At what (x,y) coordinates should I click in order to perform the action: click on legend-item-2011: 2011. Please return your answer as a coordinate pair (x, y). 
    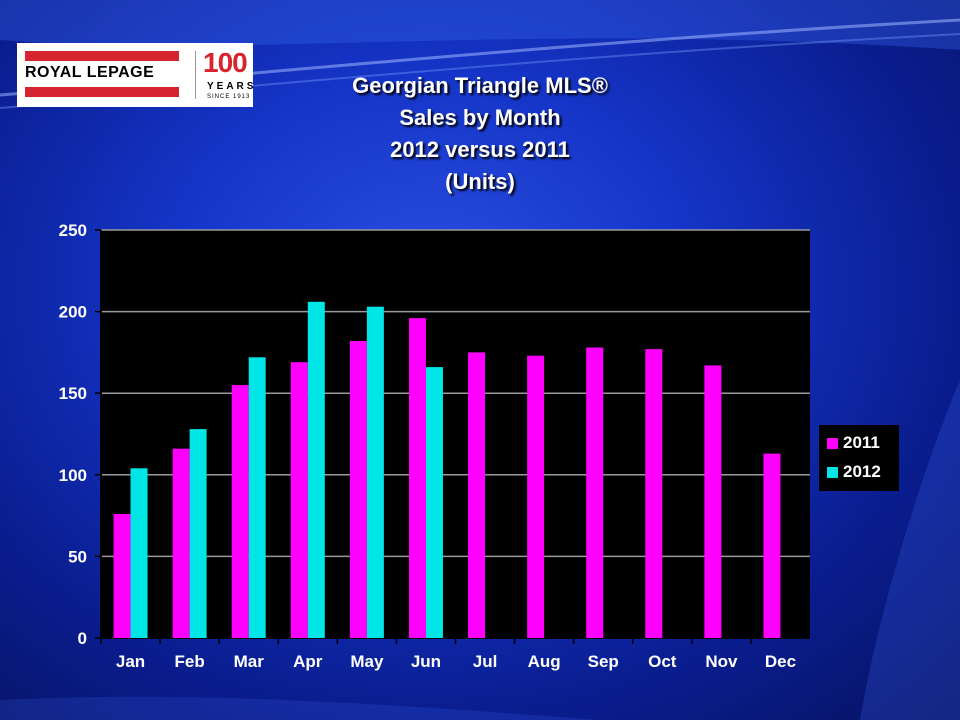
    Looking at the image, I should click on (853, 442).